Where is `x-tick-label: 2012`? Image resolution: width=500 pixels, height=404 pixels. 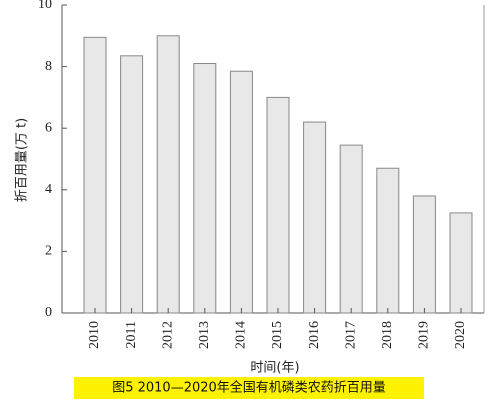
x-tick-label: 2012 is located at coordinates (167, 335).